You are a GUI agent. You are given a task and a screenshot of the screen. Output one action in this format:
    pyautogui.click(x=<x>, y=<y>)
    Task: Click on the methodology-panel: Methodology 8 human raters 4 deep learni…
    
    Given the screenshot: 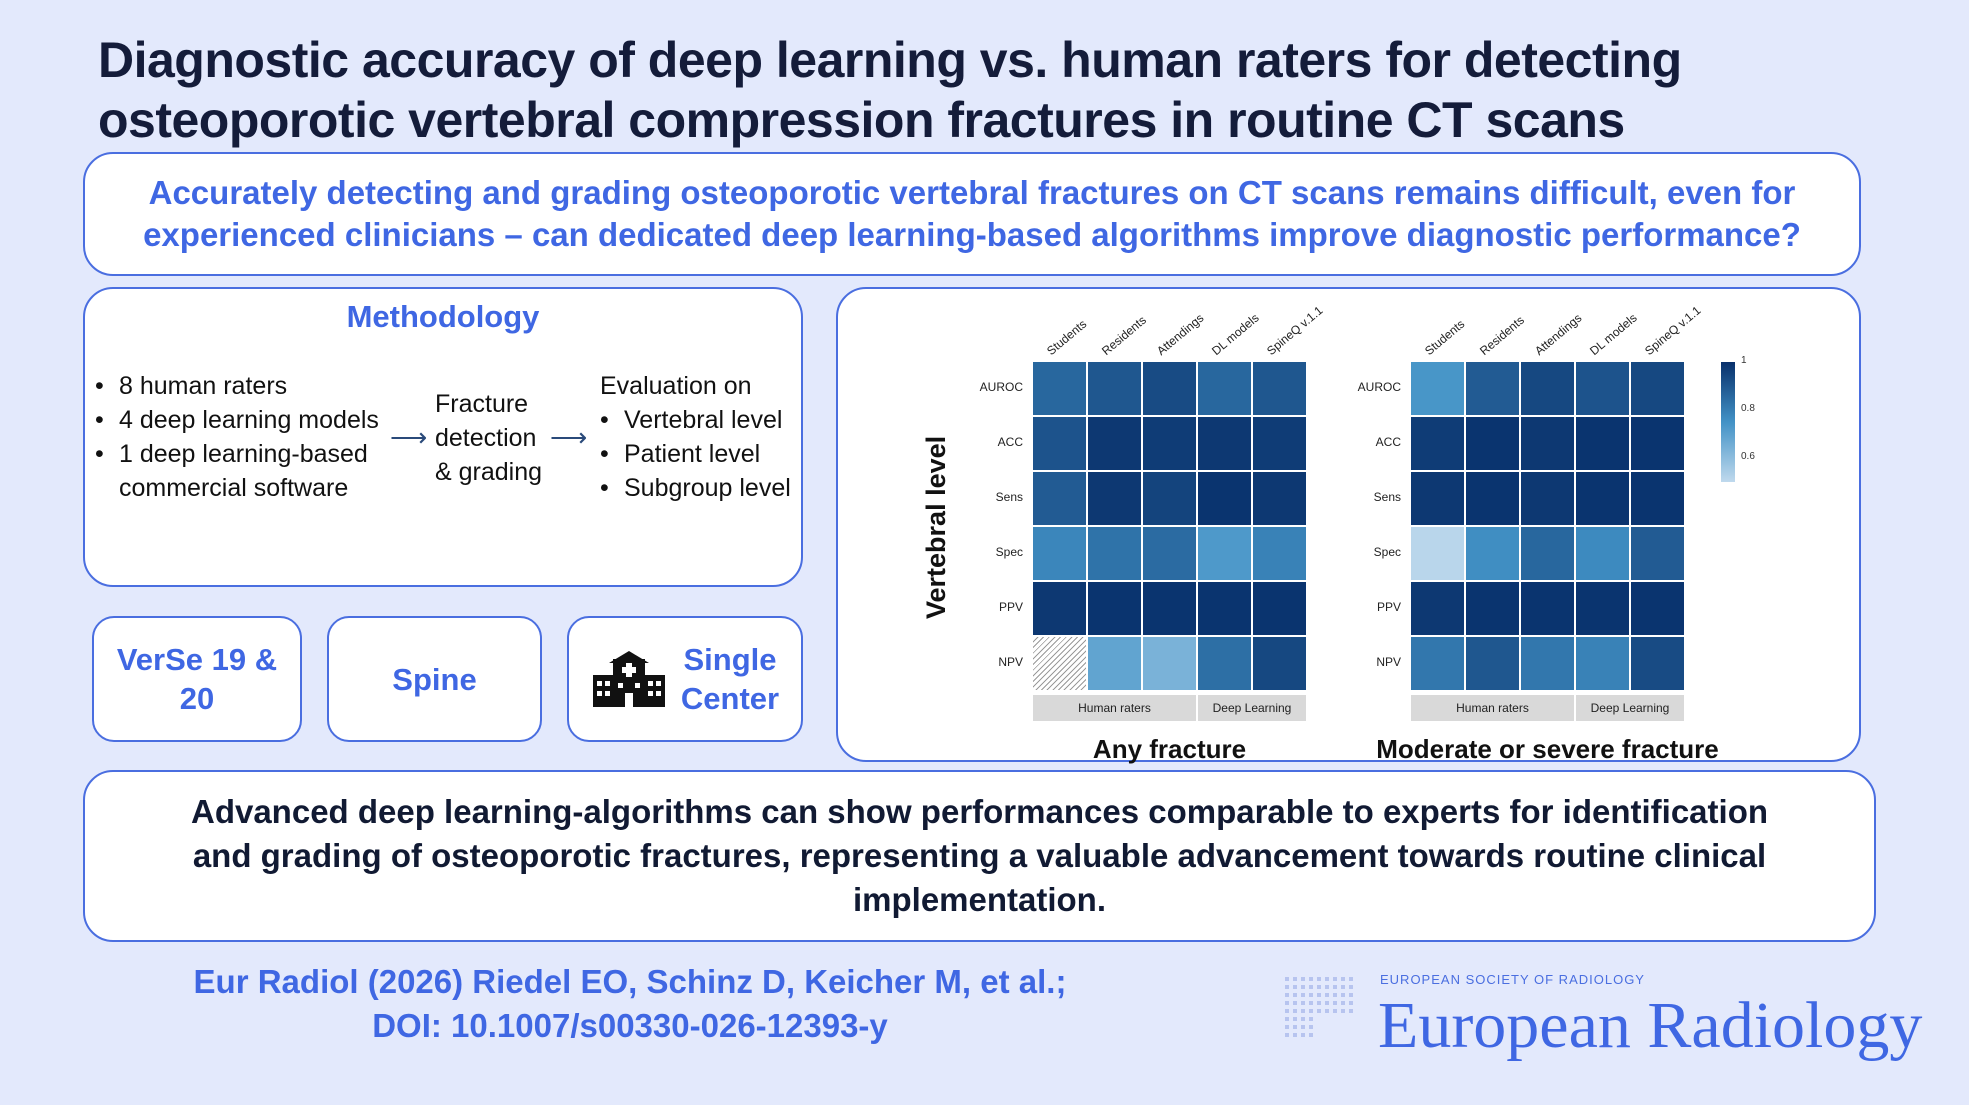 What is the action you would take?
    pyautogui.click(x=443, y=437)
    